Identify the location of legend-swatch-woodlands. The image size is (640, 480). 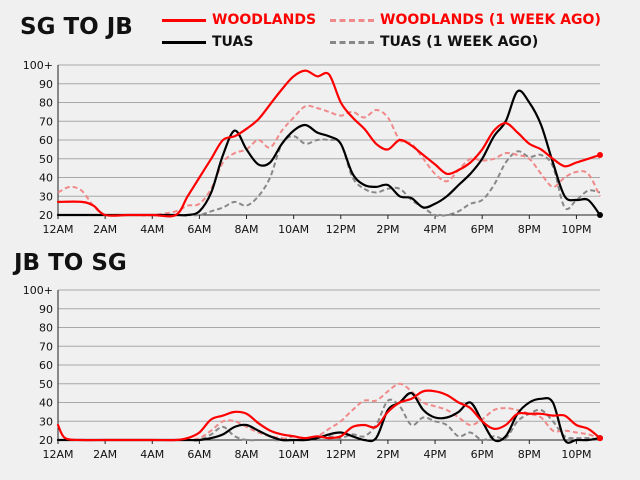
(184, 20).